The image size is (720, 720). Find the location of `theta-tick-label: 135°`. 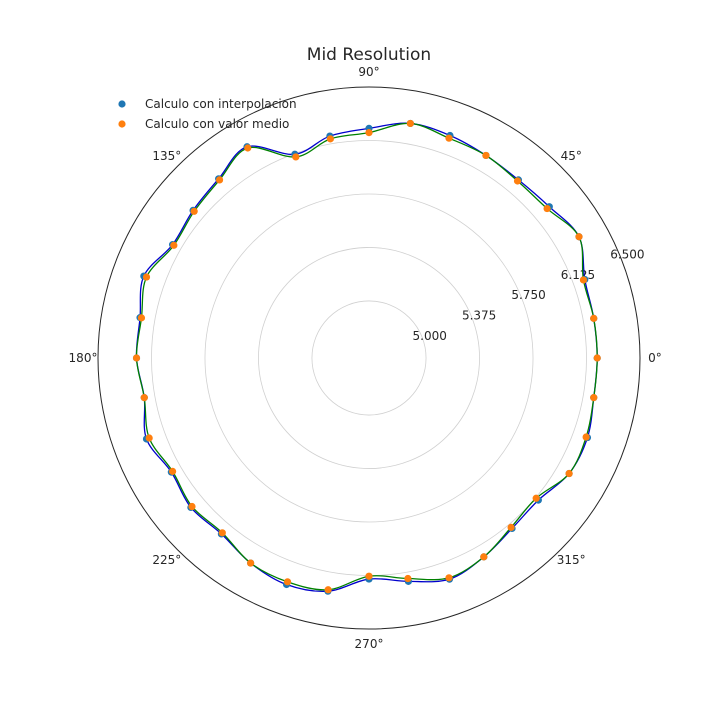

theta-tick-label: 135° is located at coordinates (166, 156).